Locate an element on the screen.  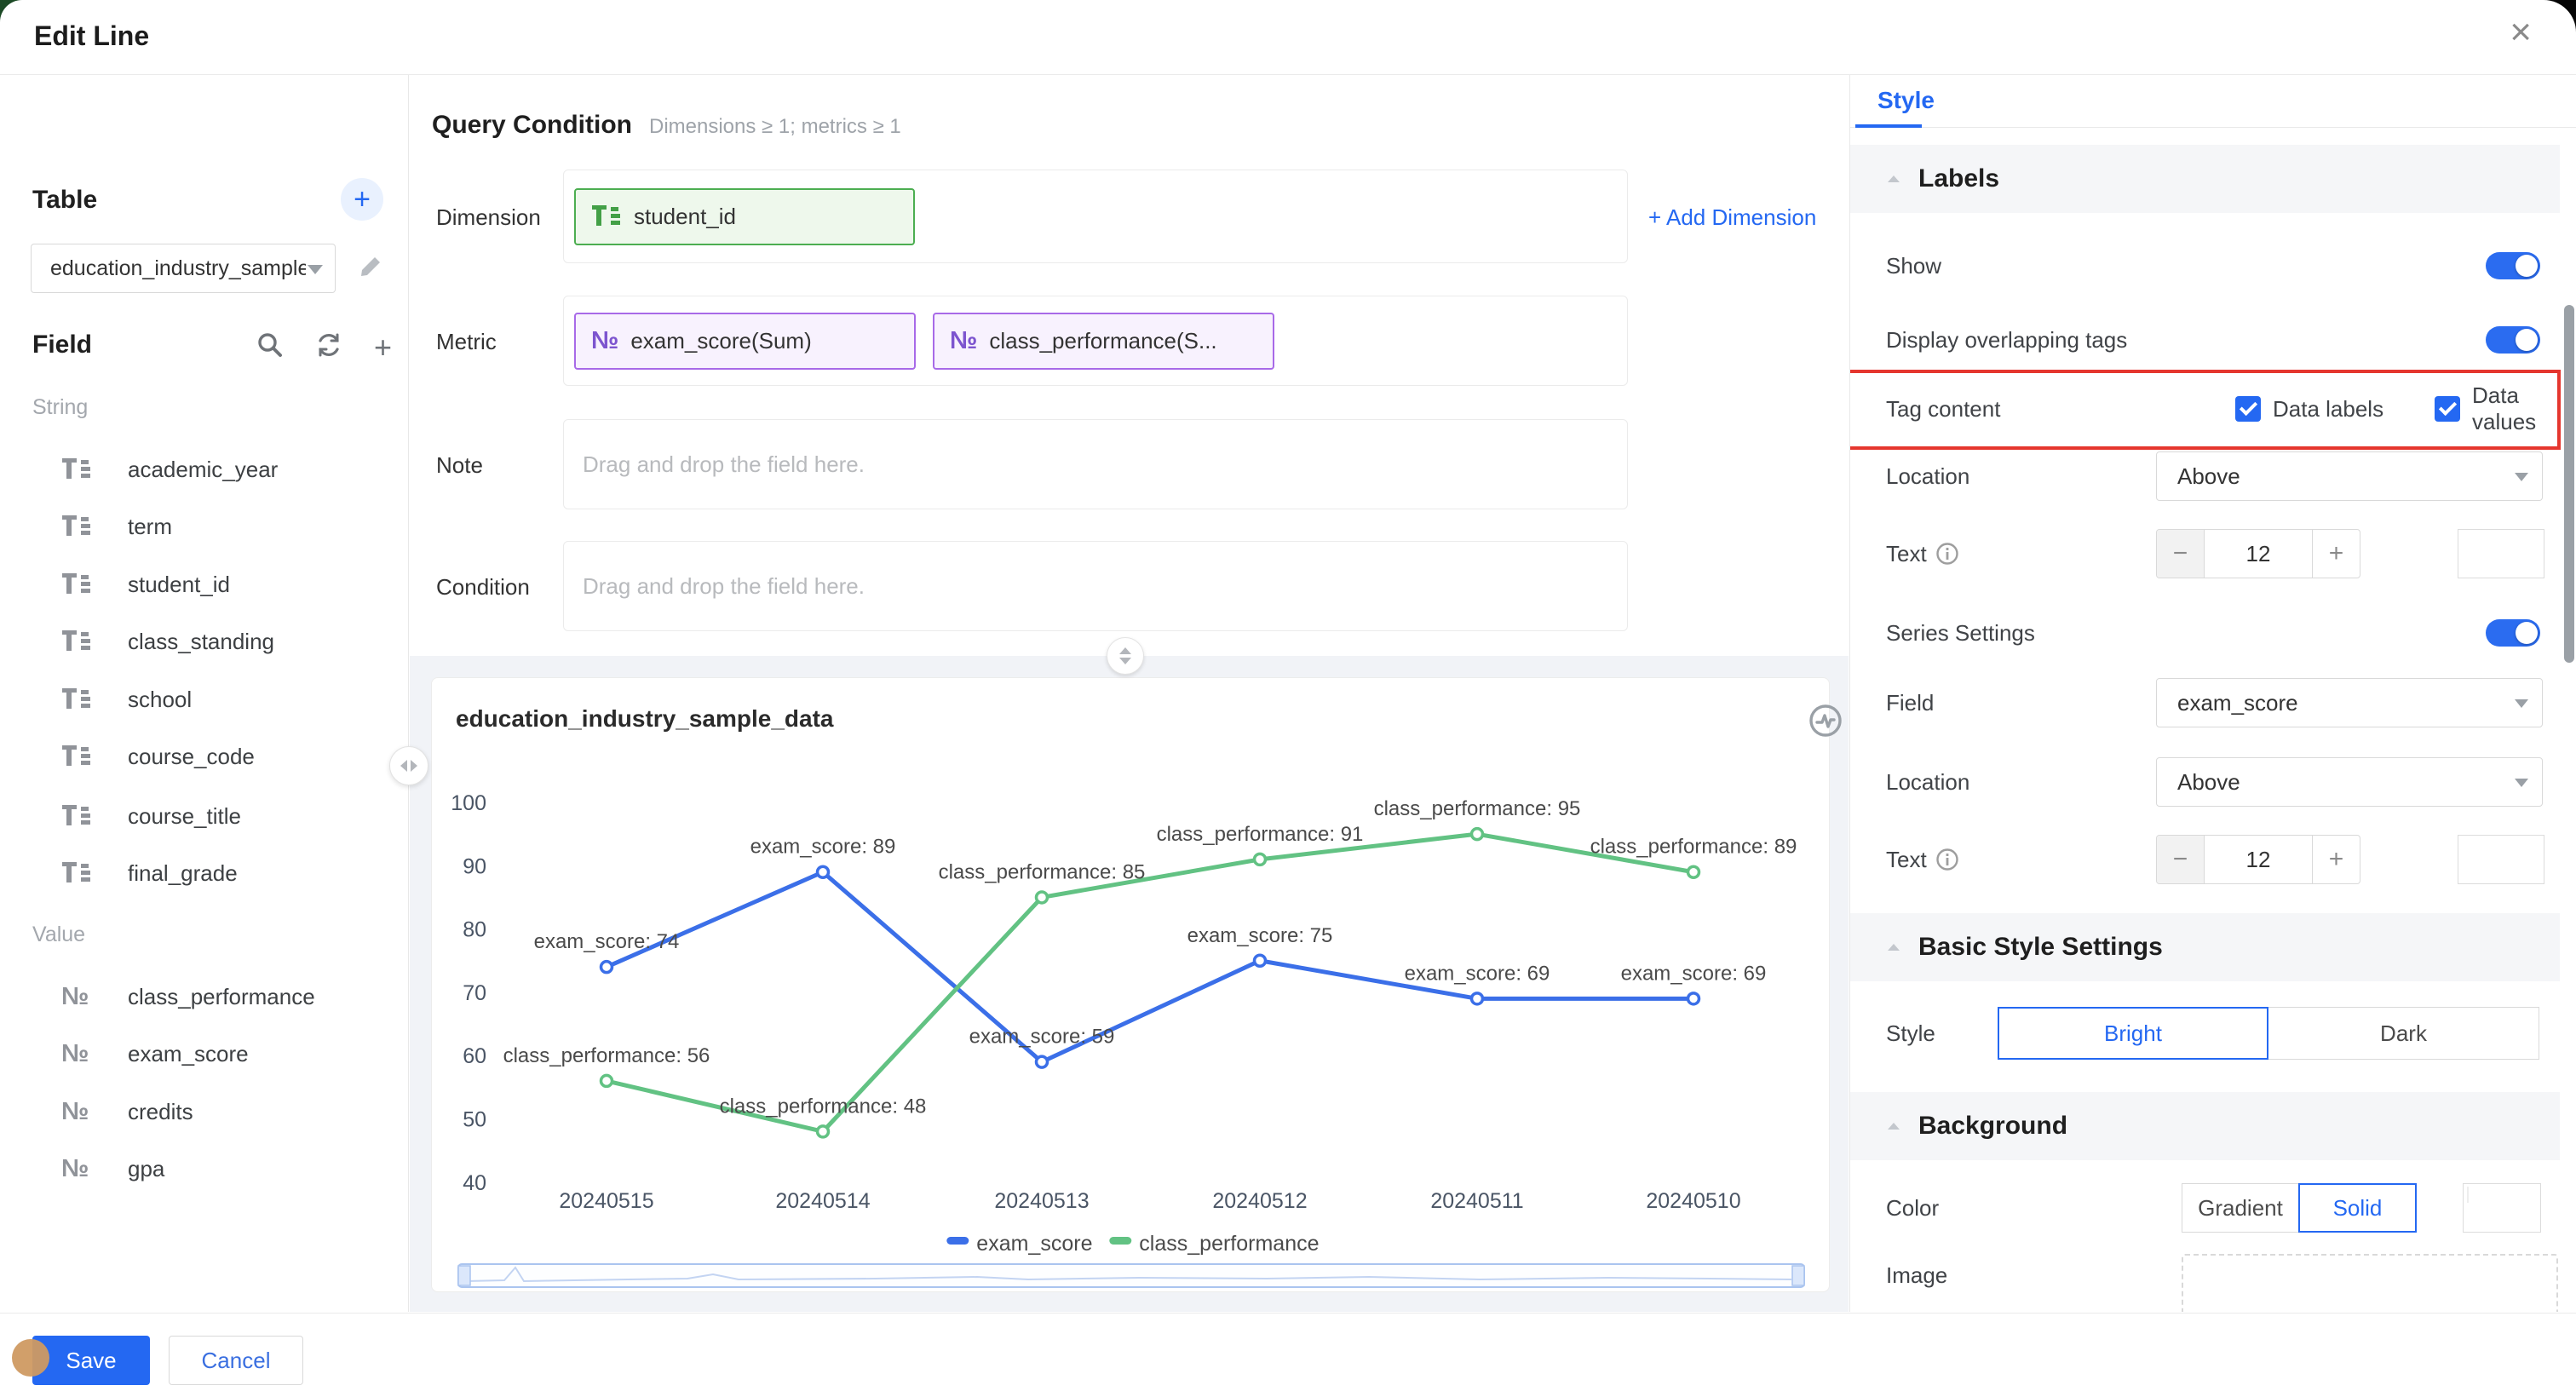
edit-table-icon is located at coordinates (371, 269).